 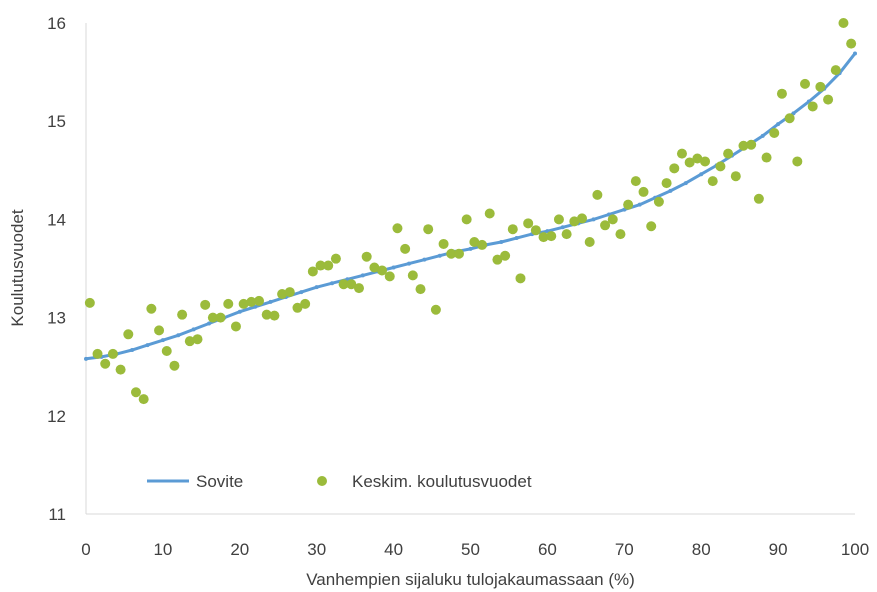 I want to click on x-tick-label: 20, so click(x=239, y=549).